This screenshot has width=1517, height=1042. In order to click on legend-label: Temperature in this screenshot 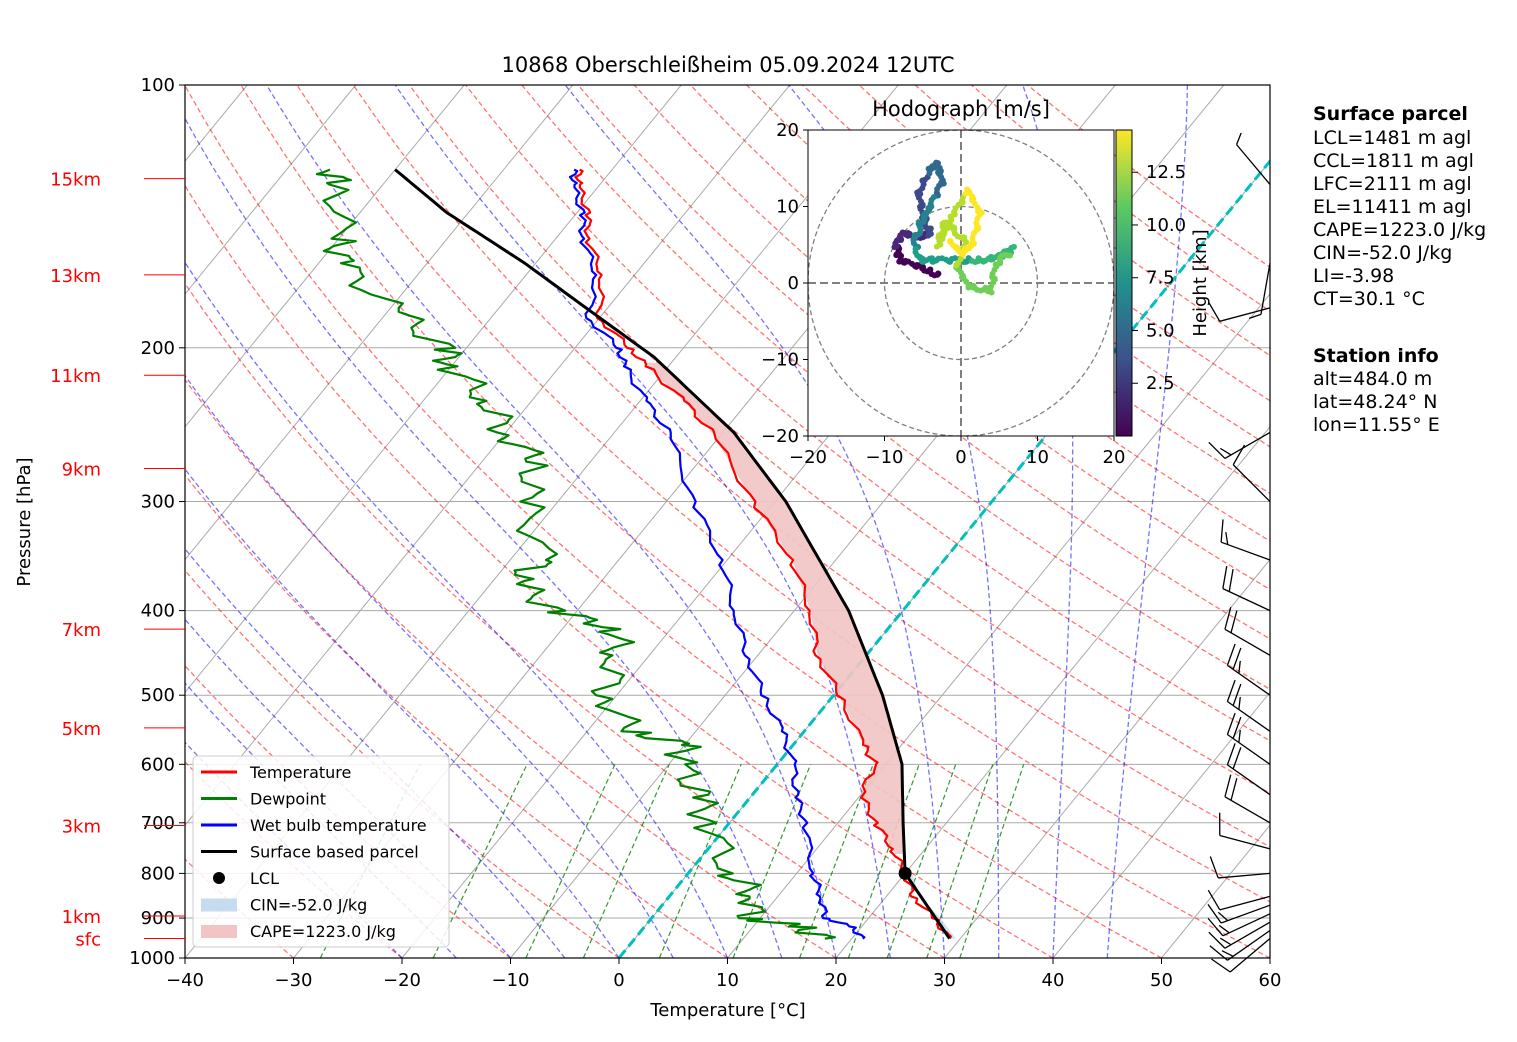, I will do `click(300, 772)`.